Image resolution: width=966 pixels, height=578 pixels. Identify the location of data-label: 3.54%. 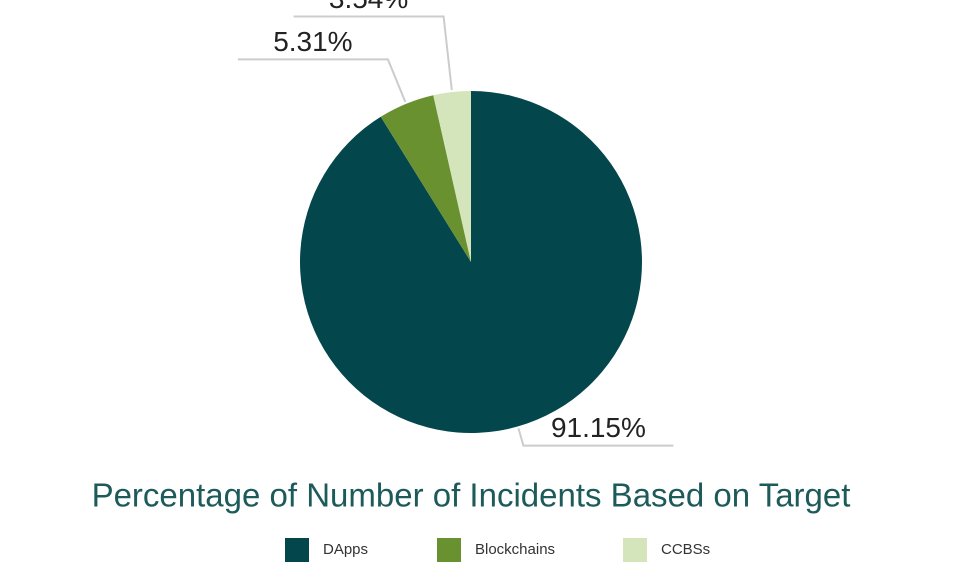
(368, 7).